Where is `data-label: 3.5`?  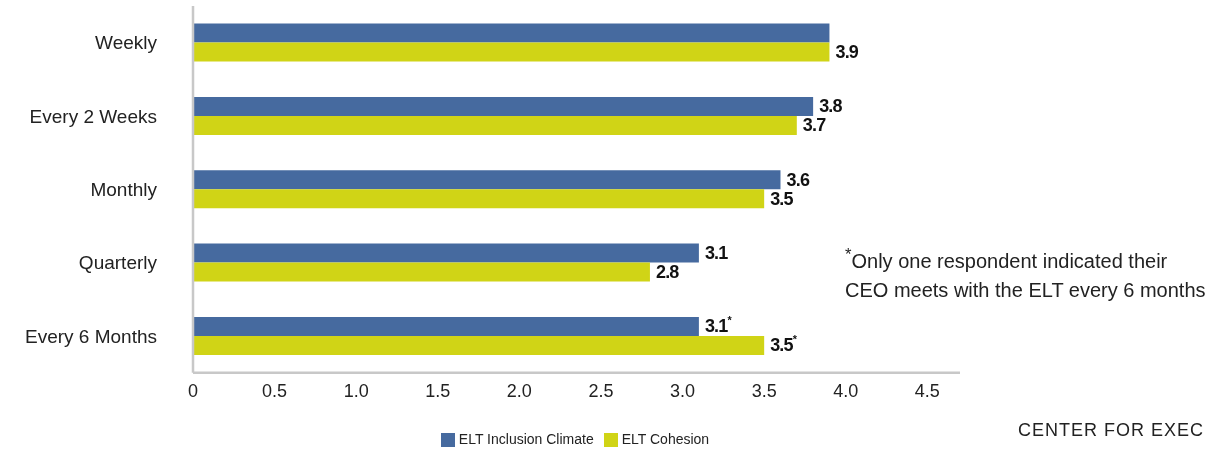
data-label: 3.5 is located at coordinates (782, 198).